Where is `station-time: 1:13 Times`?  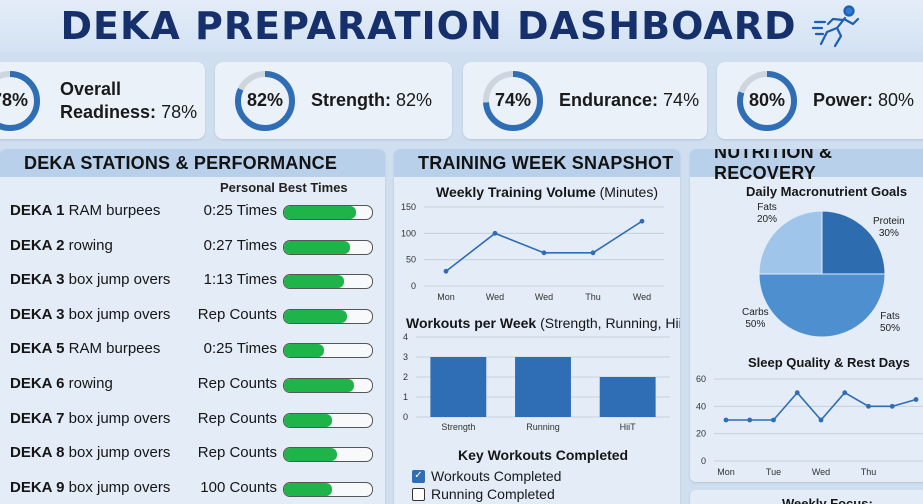
station-time: 1:13 Times is located at coordinates (240, 280).